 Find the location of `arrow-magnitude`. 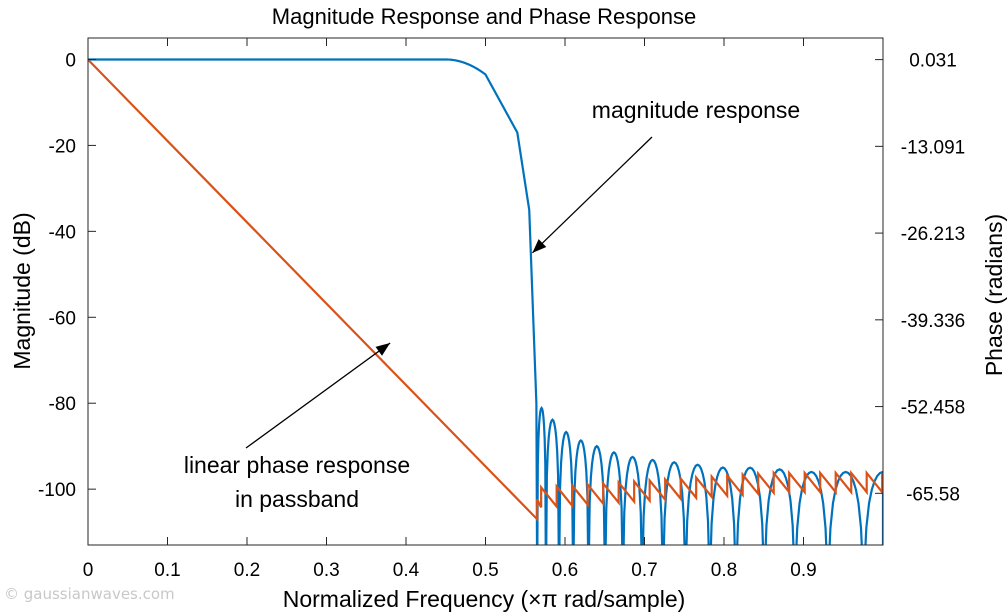

arrow-magnitude is located at coordinates (592, 195).